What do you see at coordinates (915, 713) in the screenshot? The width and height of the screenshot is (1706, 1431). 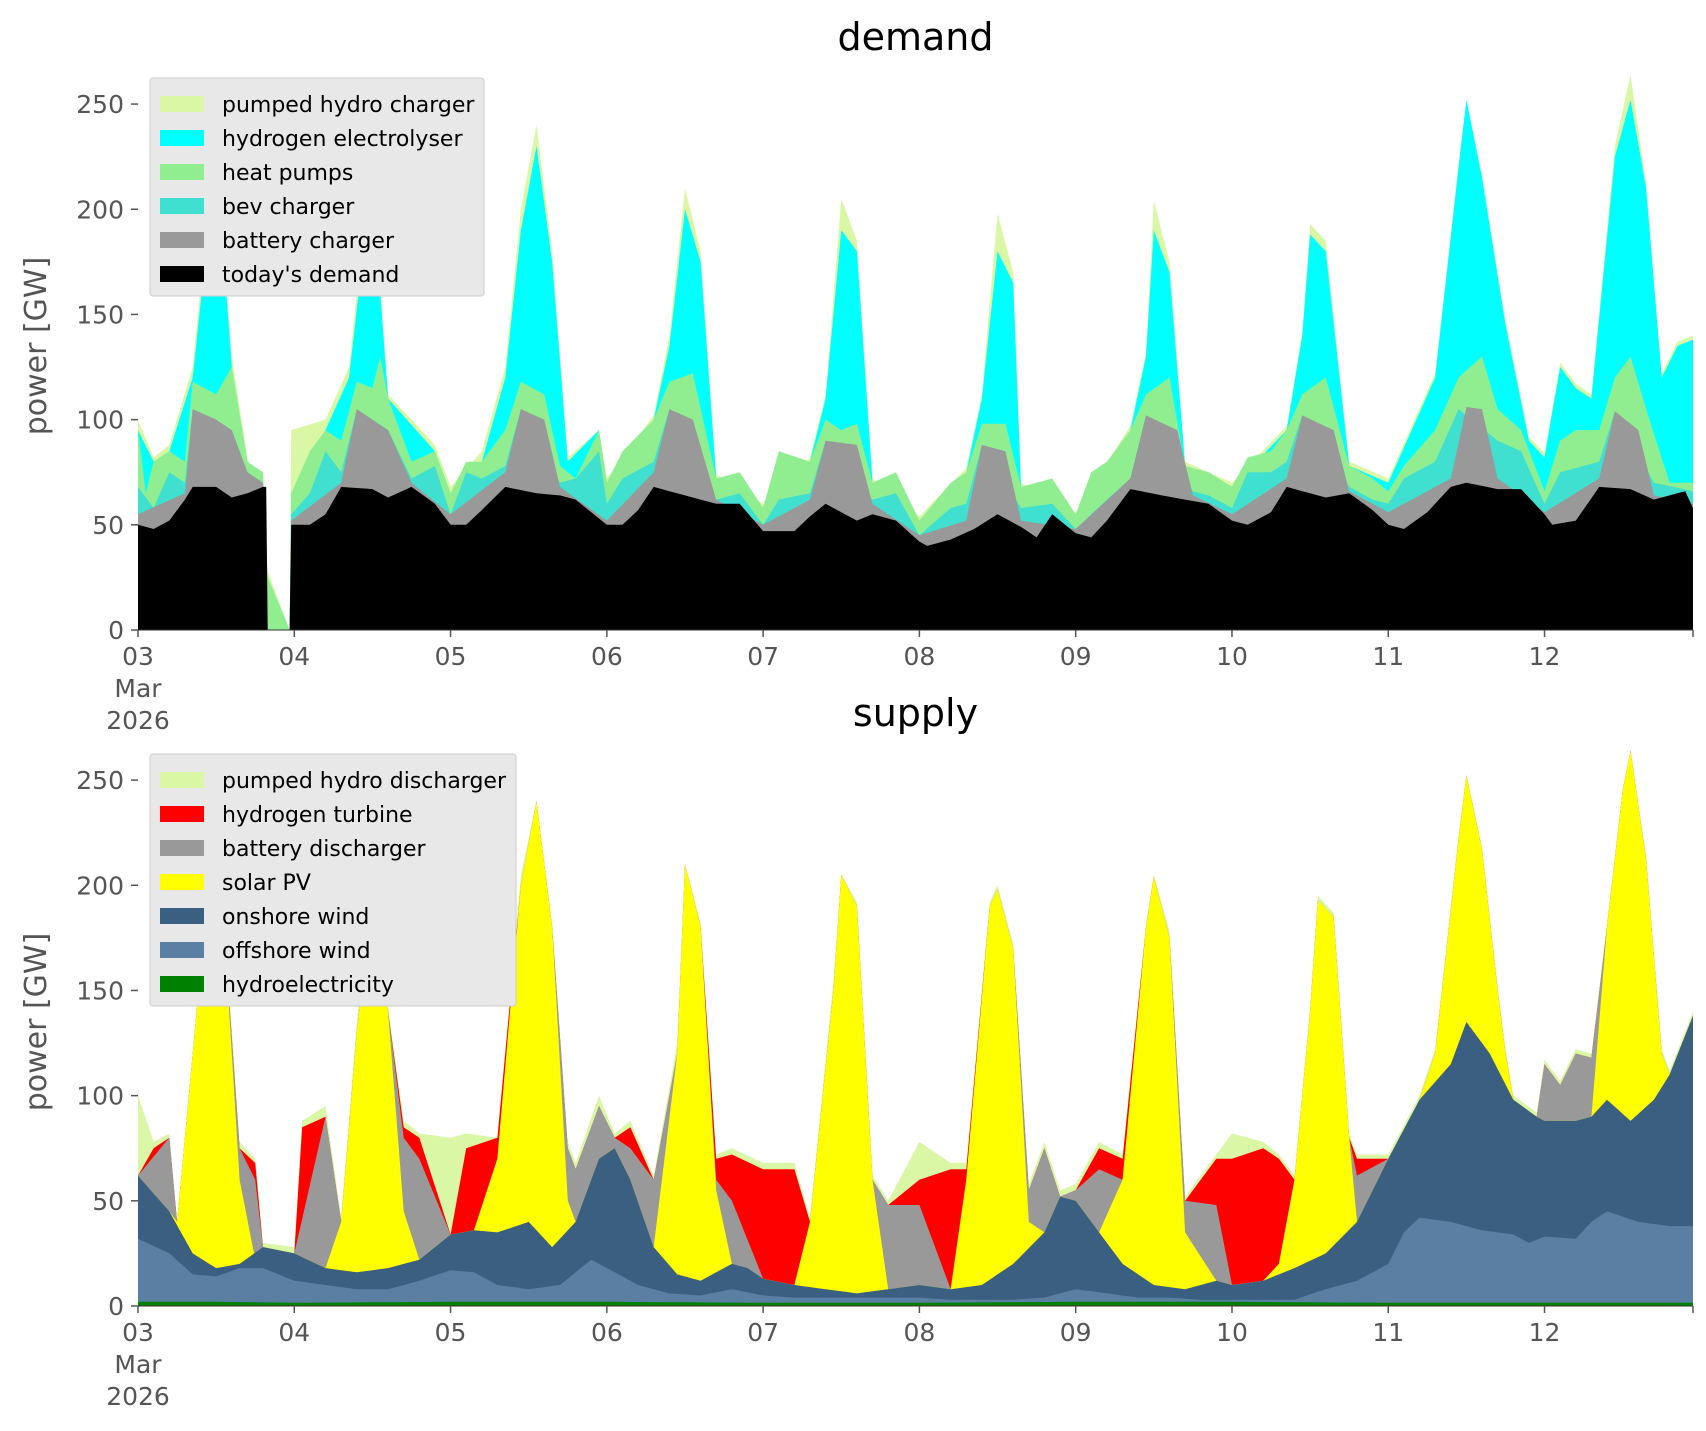 I see `chart-title: supply` at bounding box center [915, 713].